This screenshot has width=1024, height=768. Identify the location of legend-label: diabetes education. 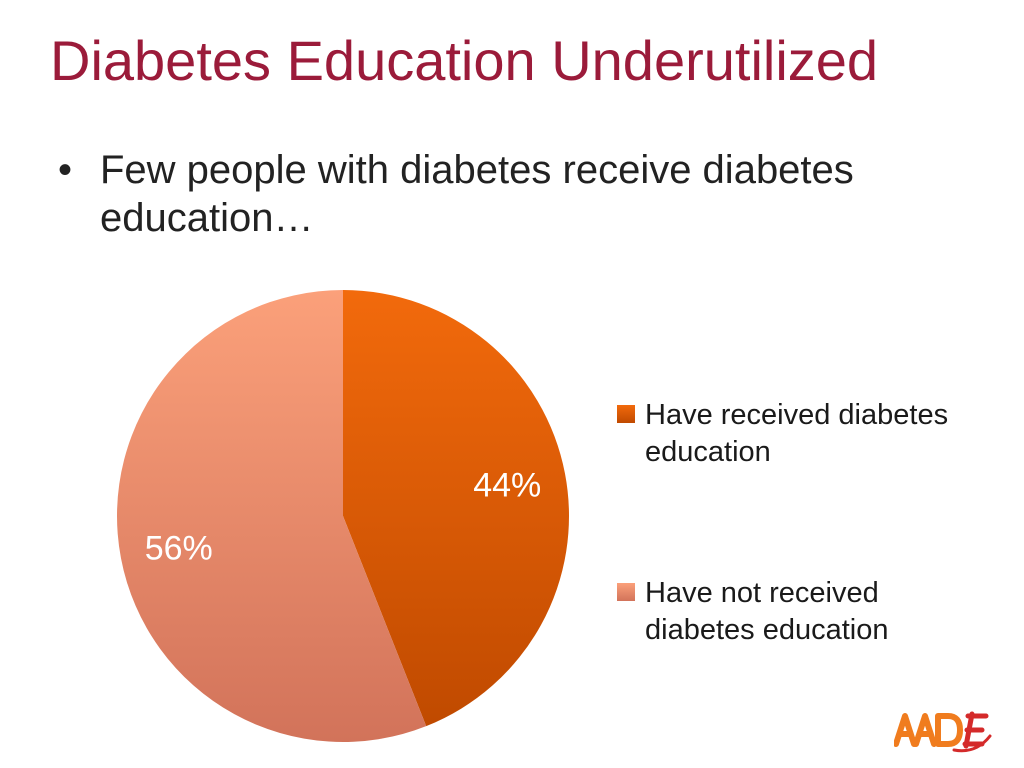
(766, 630).